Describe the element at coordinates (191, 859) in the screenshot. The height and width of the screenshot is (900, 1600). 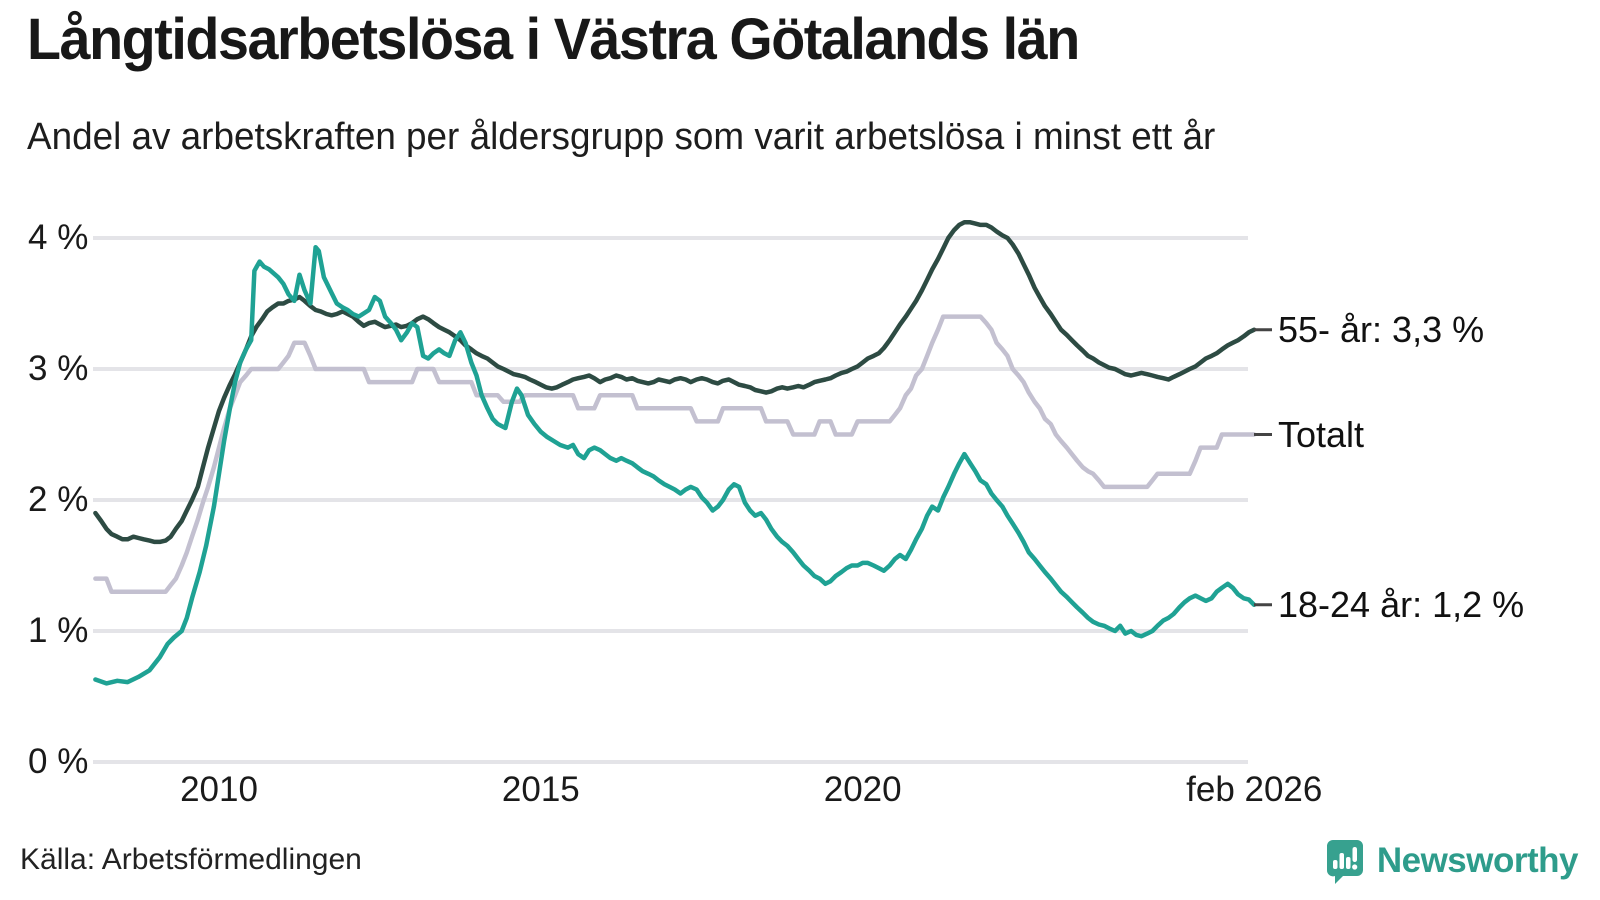
I see `source-note: Källa: Arbetsförmedlingen` at that location.